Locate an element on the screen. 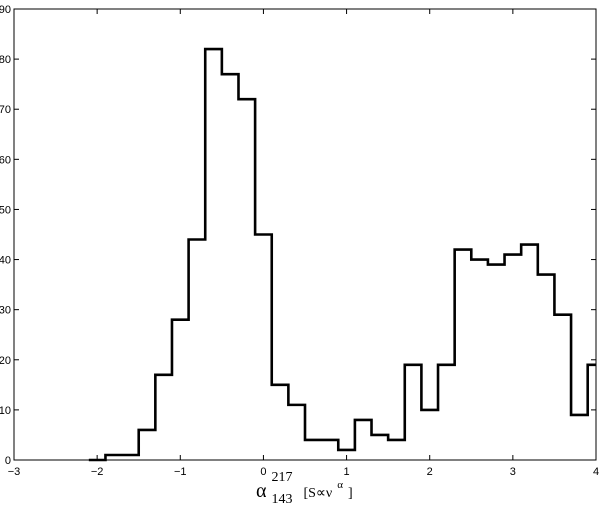  x-tick-label: −1 is located at coordinates (180, 472).